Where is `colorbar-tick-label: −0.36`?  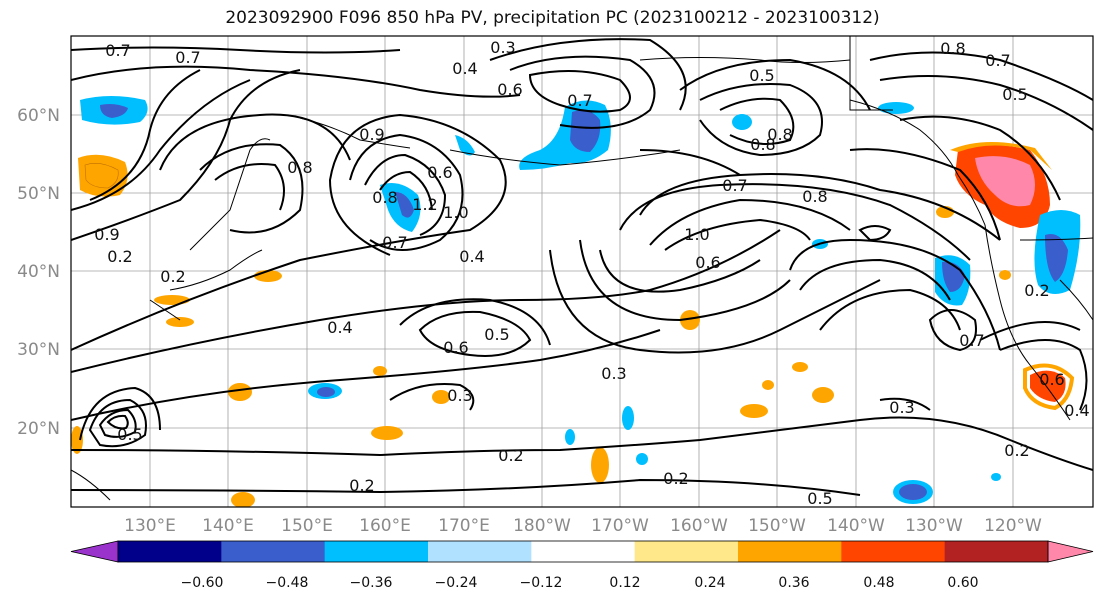 colorbar-tick-label: −0.36 is located at coordinates (371, 583).